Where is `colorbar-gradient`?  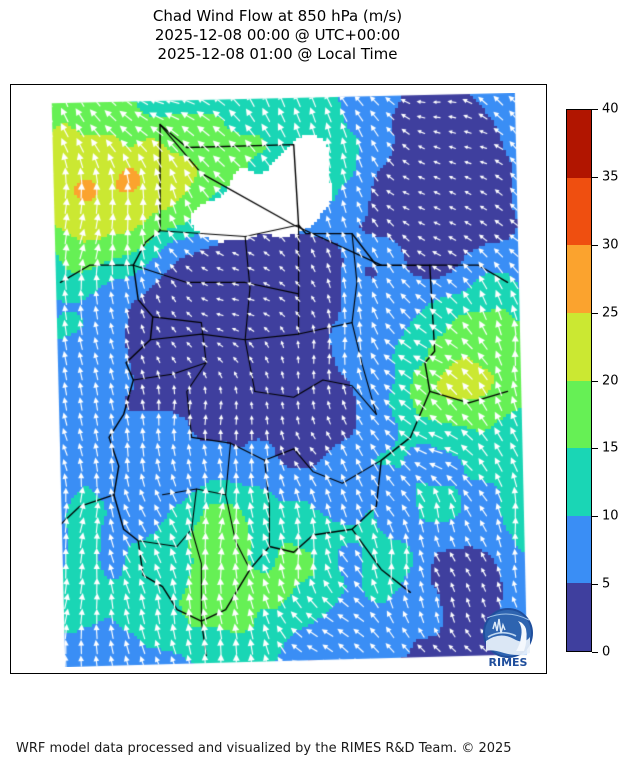 colorbar-gradient is located at coordinates (579, 380).